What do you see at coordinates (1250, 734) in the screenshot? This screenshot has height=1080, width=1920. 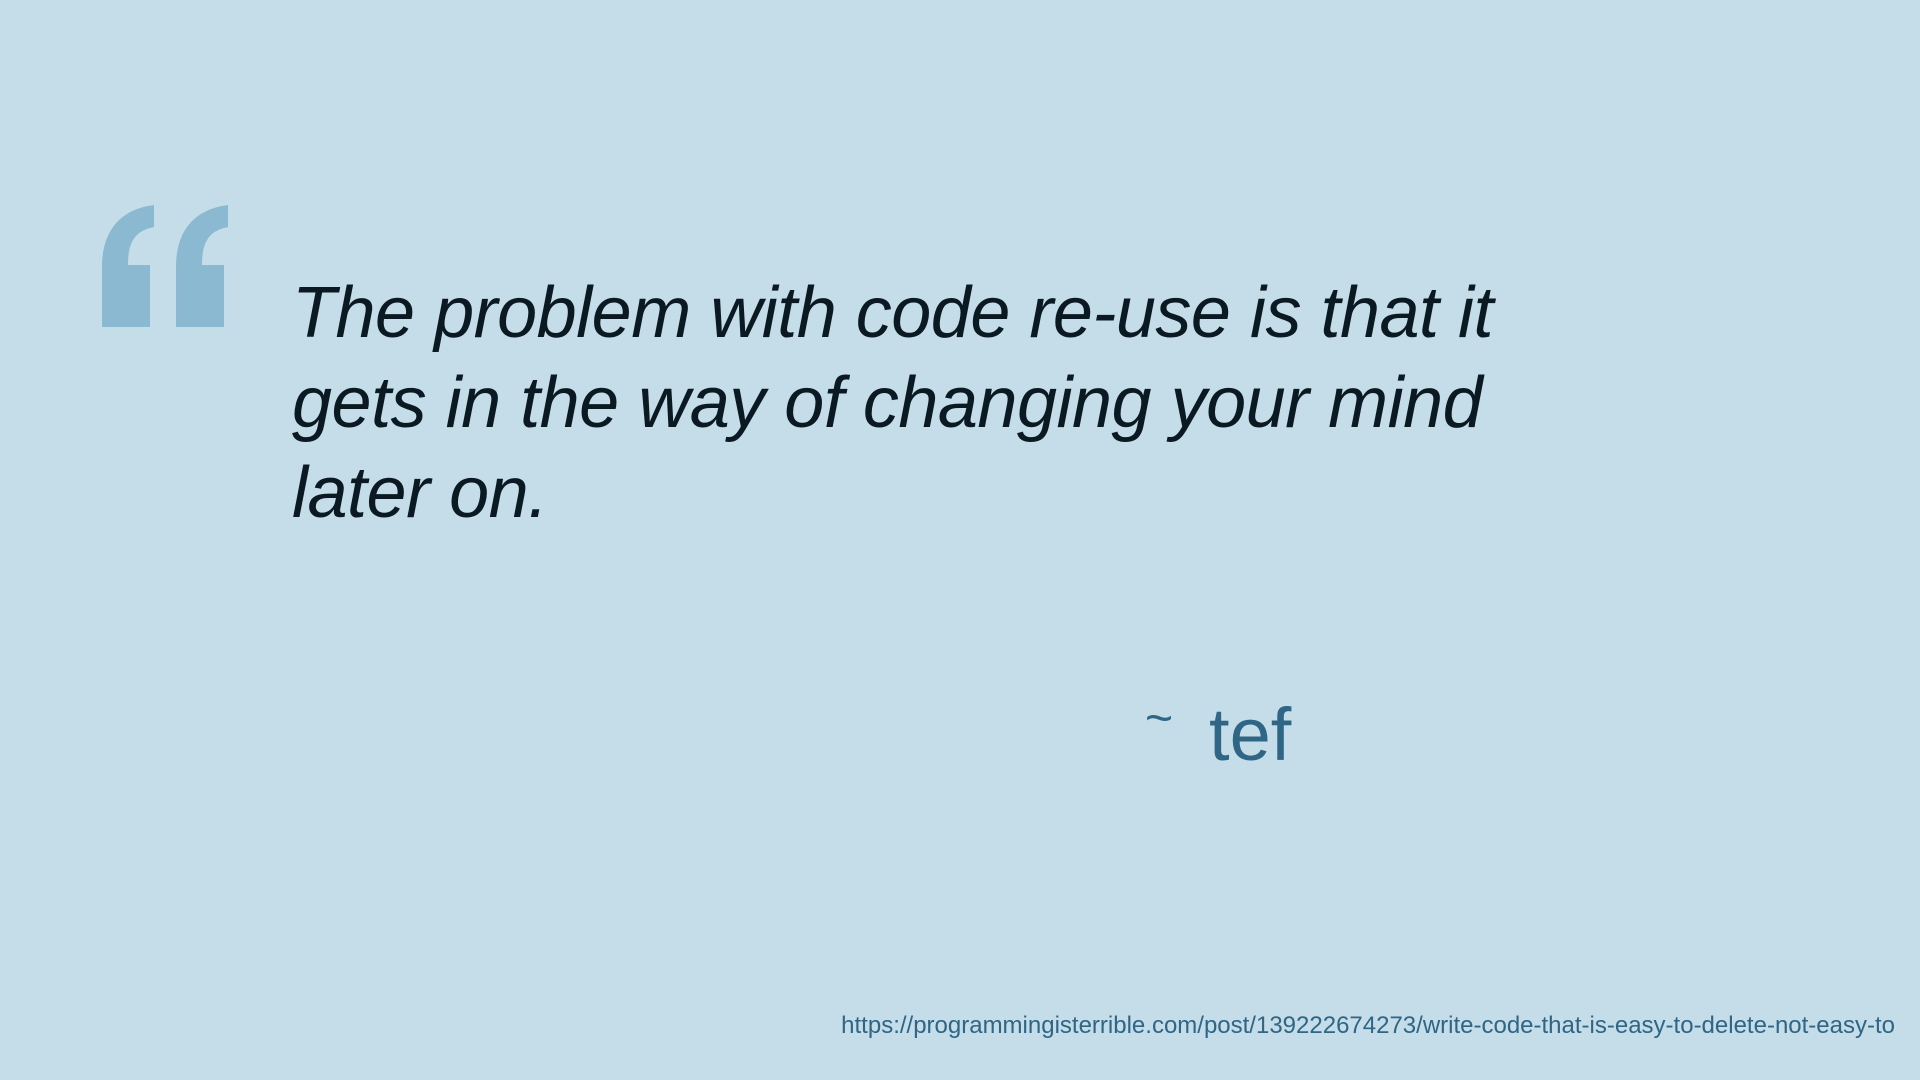 I see `quote-author: tef` at bounding box center [1250, 734].